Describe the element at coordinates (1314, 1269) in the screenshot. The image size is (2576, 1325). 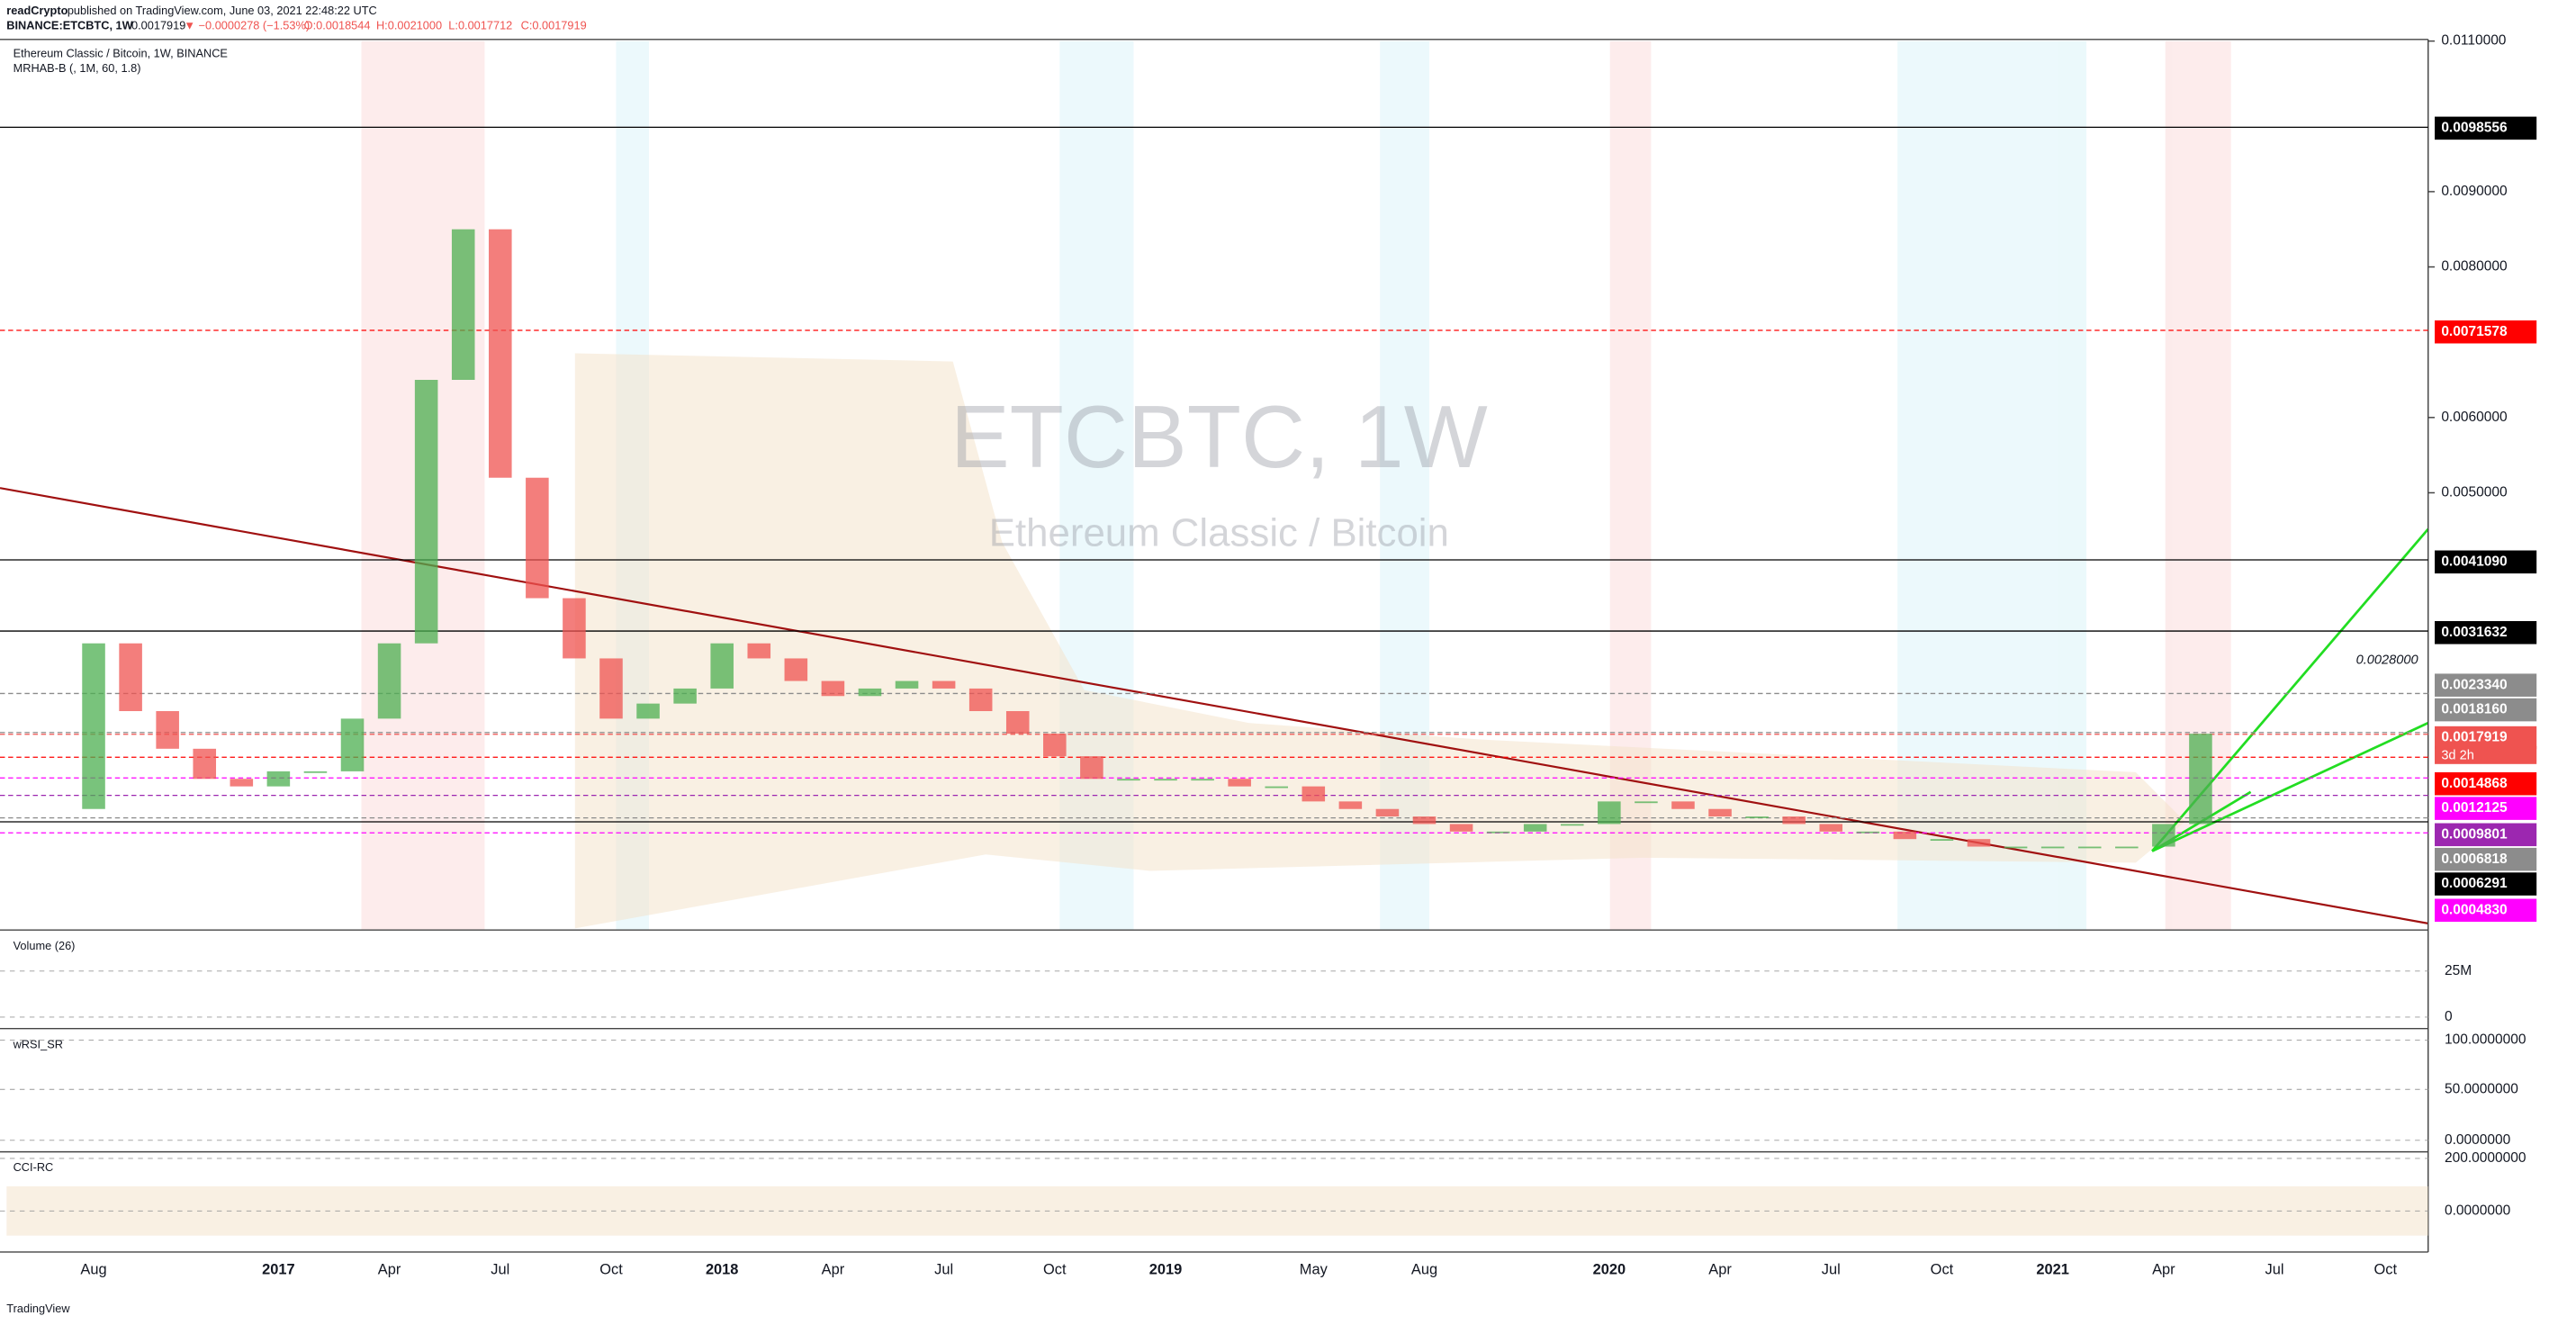
I see `x-tick-label: May` at that location.